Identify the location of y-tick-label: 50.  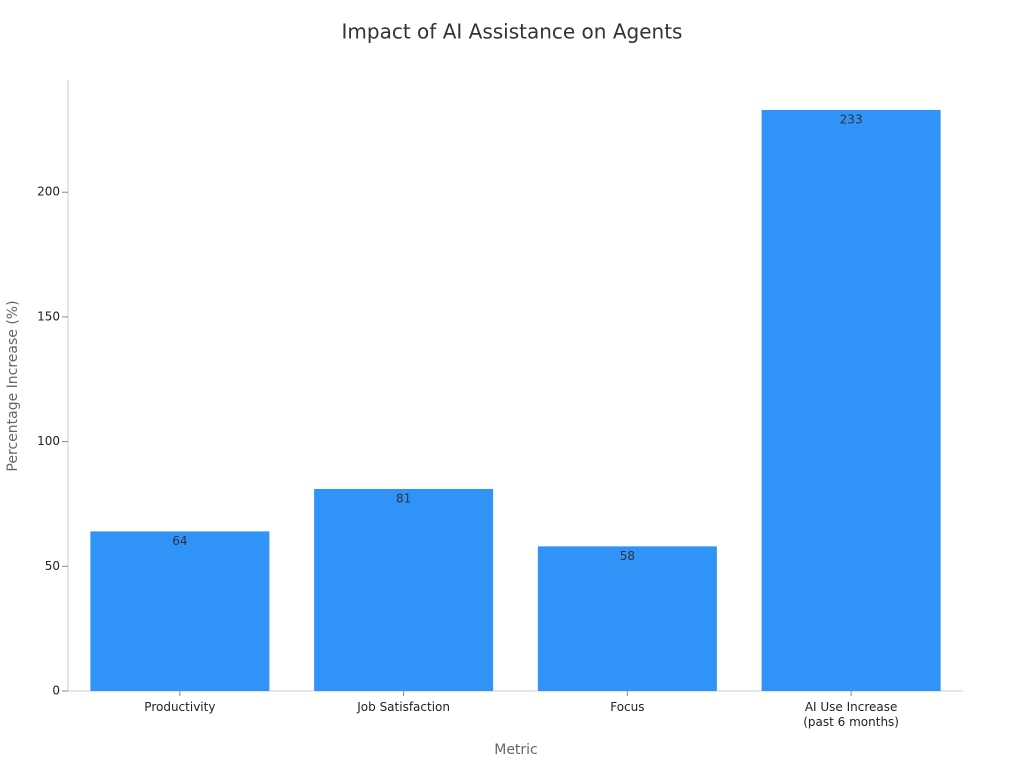
(52, 566).